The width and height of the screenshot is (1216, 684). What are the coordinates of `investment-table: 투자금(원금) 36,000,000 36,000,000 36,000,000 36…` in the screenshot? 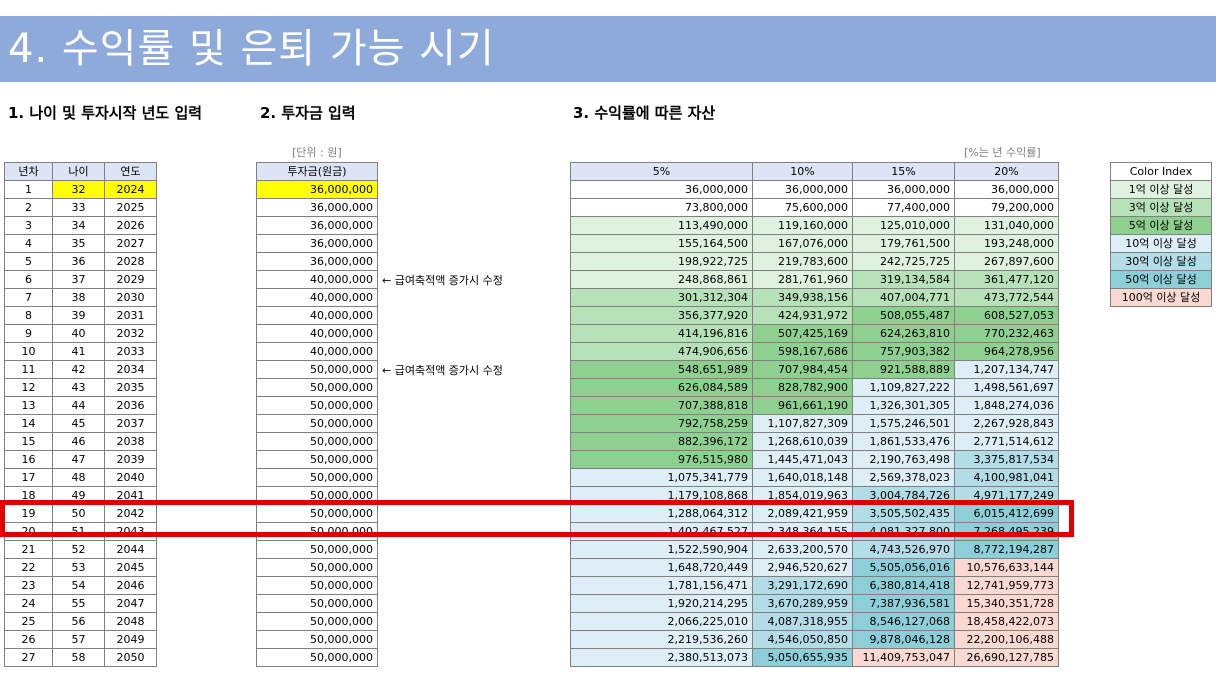 It's located at (317, 414).